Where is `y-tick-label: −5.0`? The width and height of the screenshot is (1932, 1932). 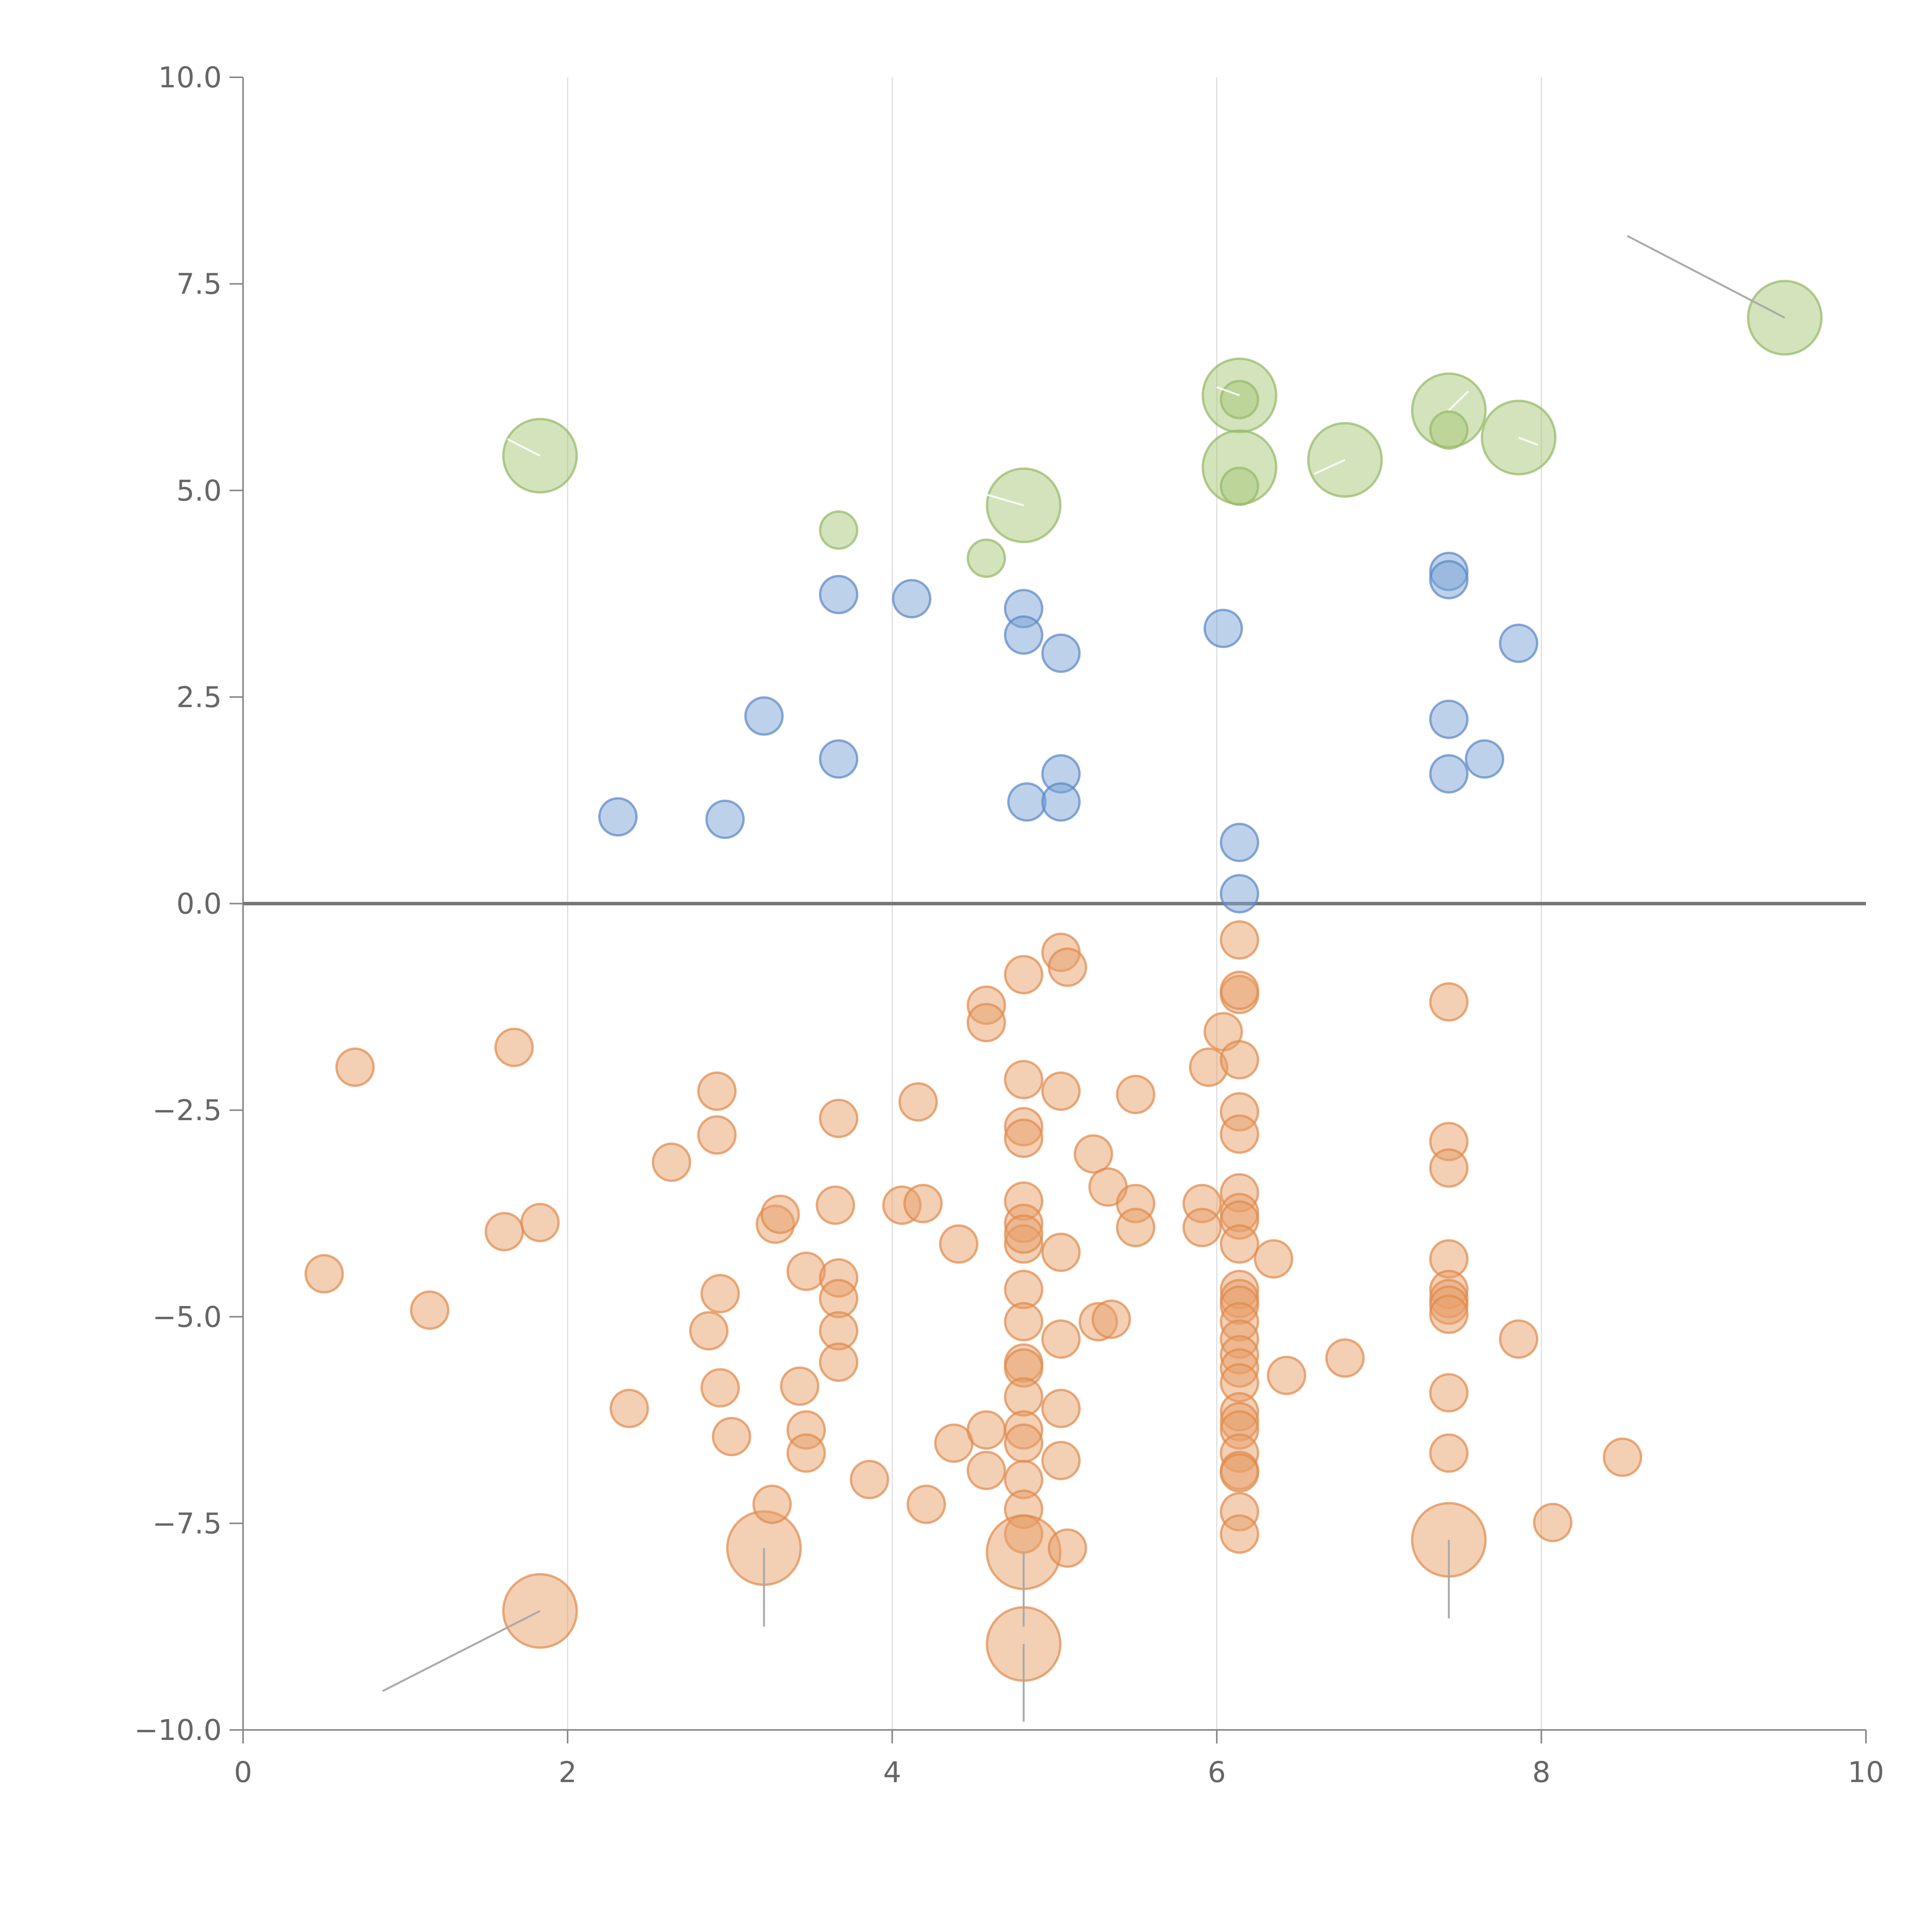 y-tick-label: −5.0 is located at coordinates (187, 1318).